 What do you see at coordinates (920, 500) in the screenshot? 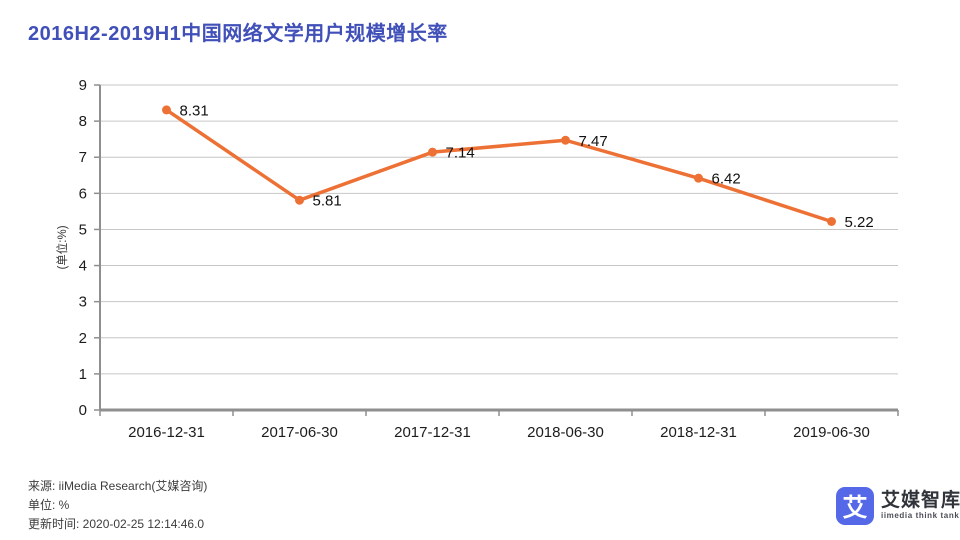
I see `logo-name: 艾媒智库` at bounding box center [920, 500].